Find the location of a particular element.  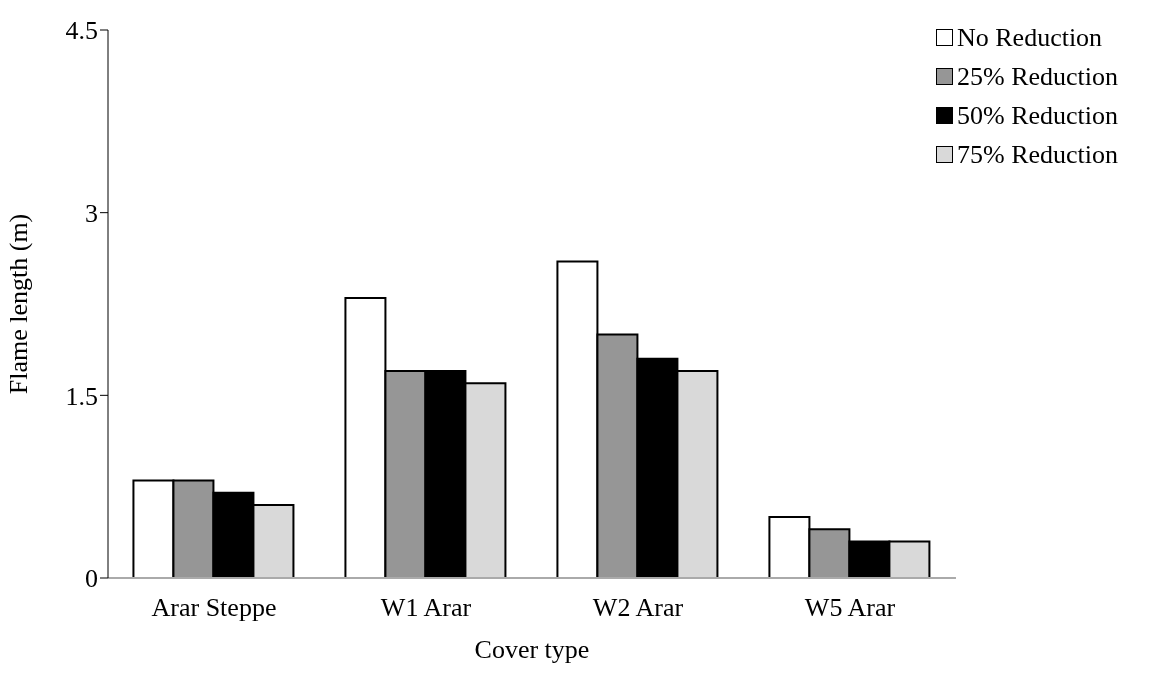

y-tick-label: 3 is located at coordinates (91, 213).